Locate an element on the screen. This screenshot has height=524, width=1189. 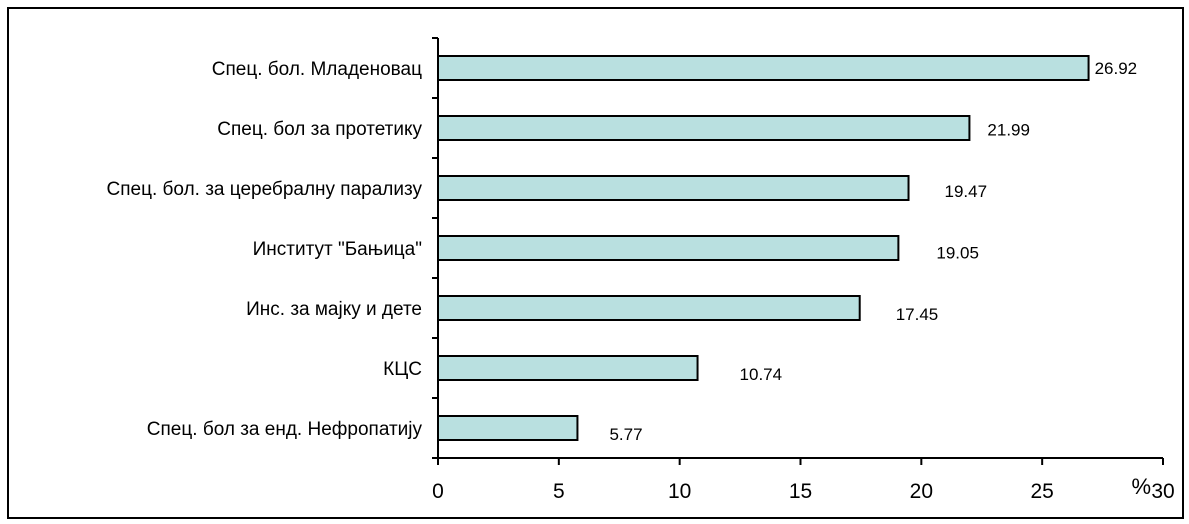
data-label: 17.45 is located at coordinates (917, 314).